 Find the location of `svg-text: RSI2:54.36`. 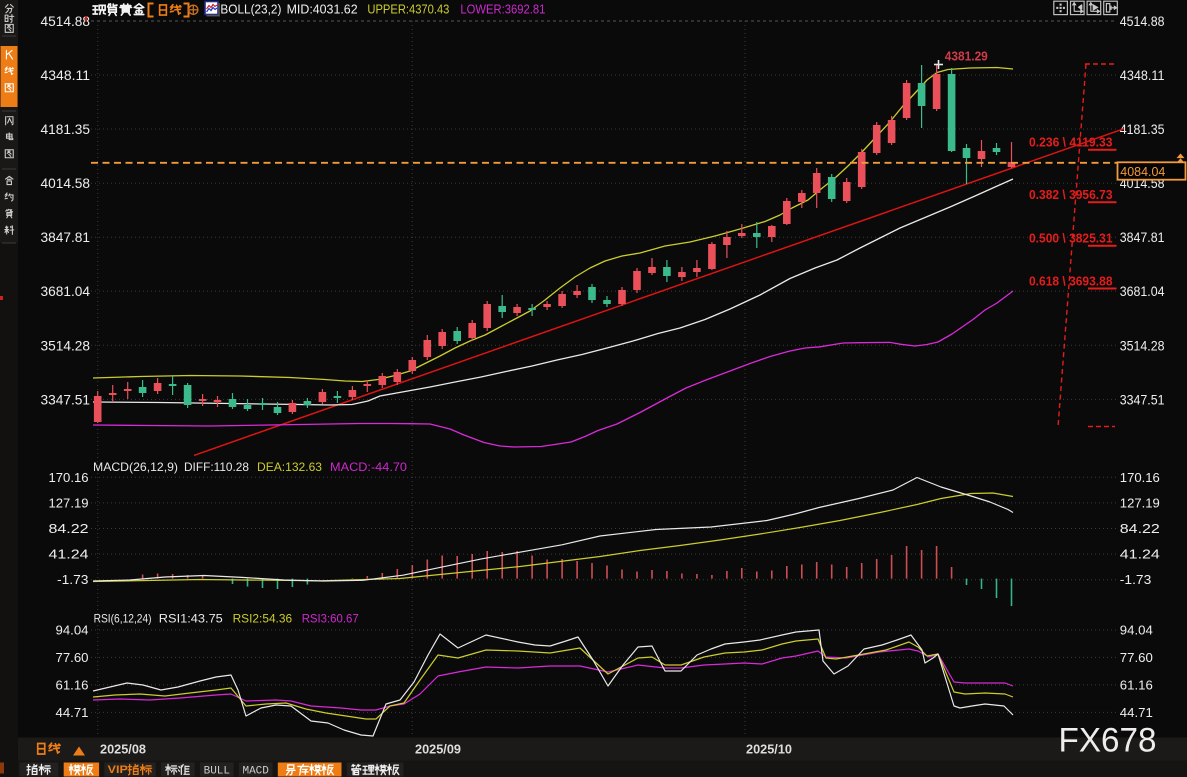

svg-text: RSI2:54.36 is located at coordinates (263, 619).